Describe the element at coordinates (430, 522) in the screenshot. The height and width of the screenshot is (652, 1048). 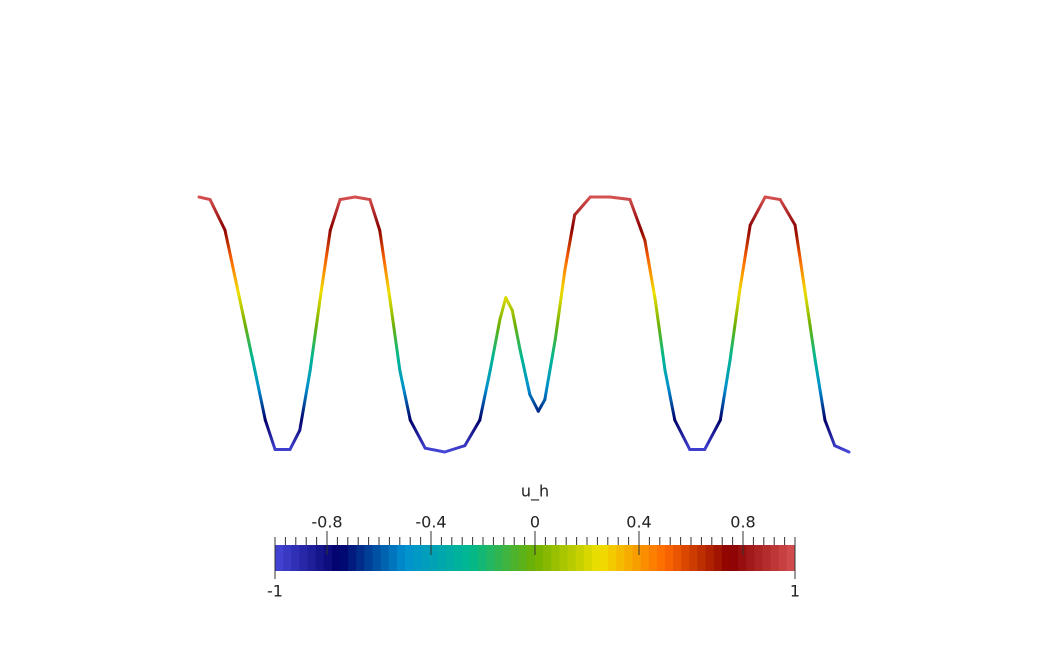
I see `colorbar-tick-label: -0.4` at that location.